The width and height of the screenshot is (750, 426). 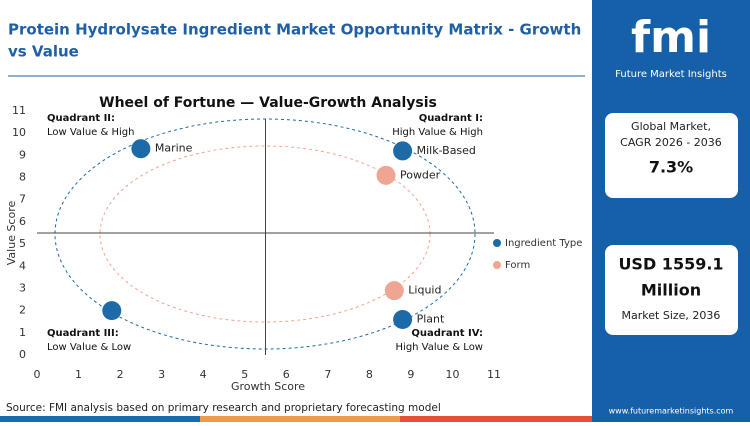 I want to click on legend-label: Ingredient Type, so click(x=543, y=243).